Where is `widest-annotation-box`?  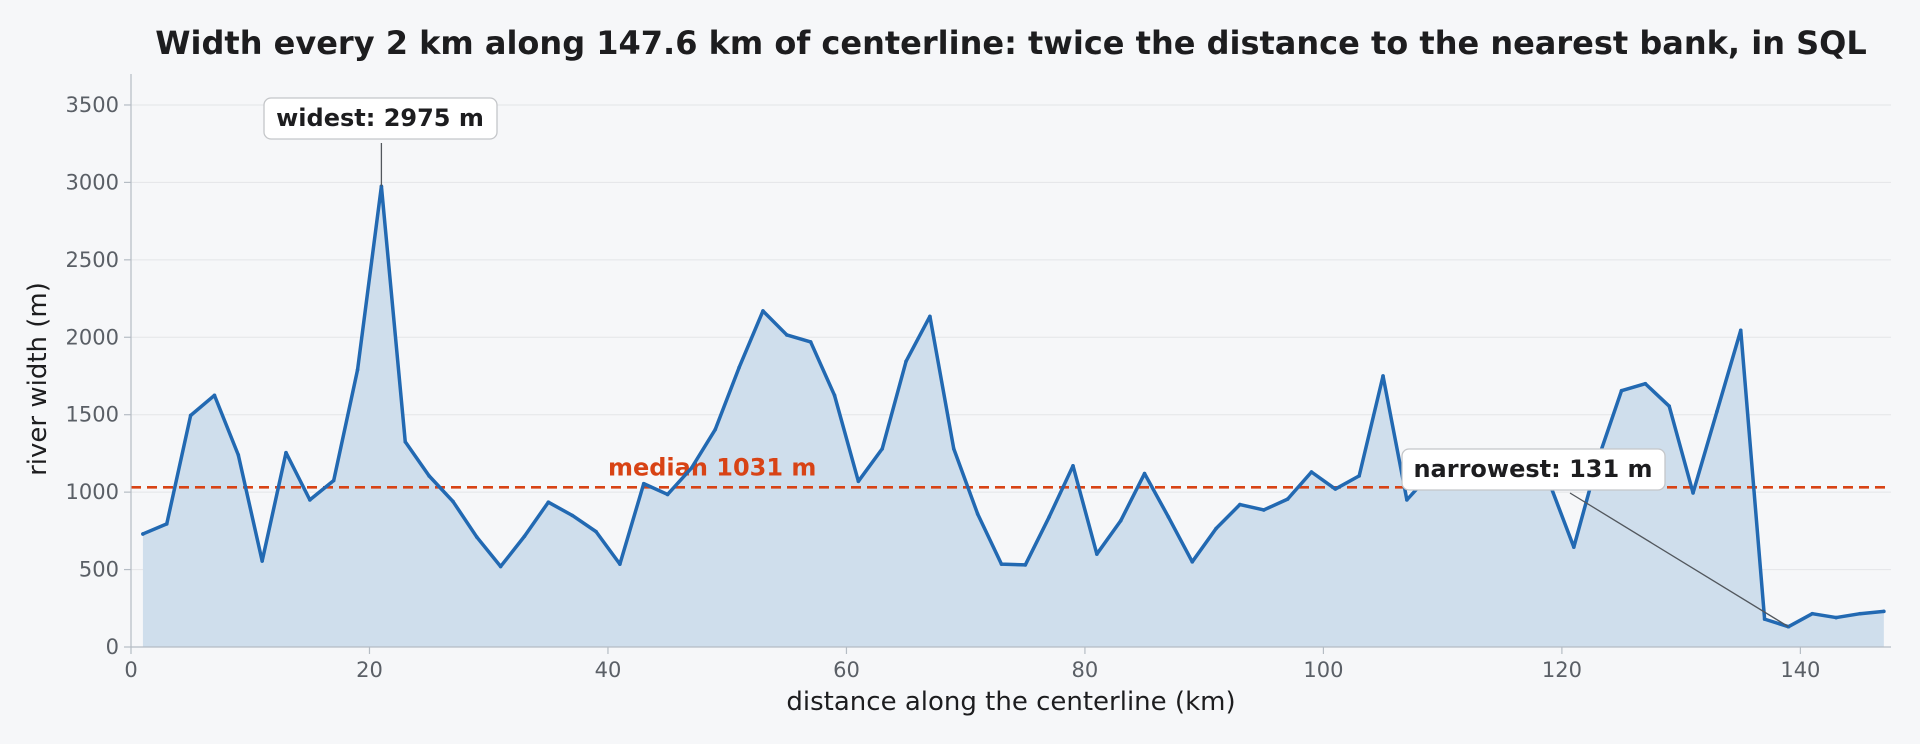 widest-annotation-box is located at coordinates (380, 118).